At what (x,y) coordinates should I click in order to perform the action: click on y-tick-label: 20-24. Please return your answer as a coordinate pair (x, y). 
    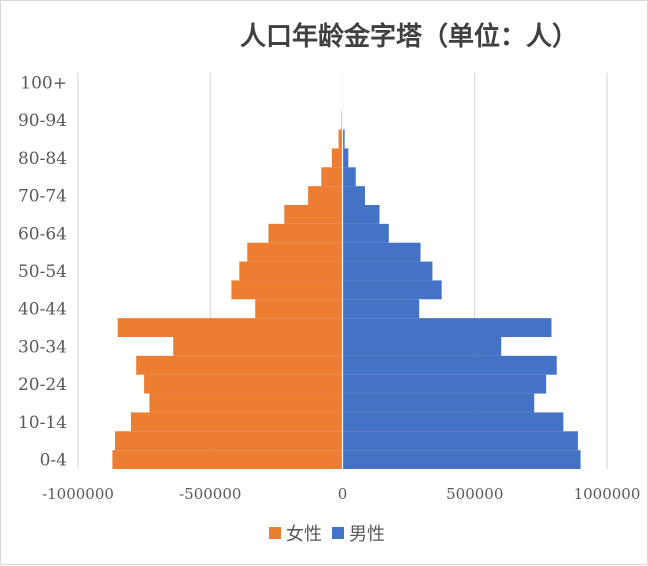
    Looking at the image, I should click on (42, 385).